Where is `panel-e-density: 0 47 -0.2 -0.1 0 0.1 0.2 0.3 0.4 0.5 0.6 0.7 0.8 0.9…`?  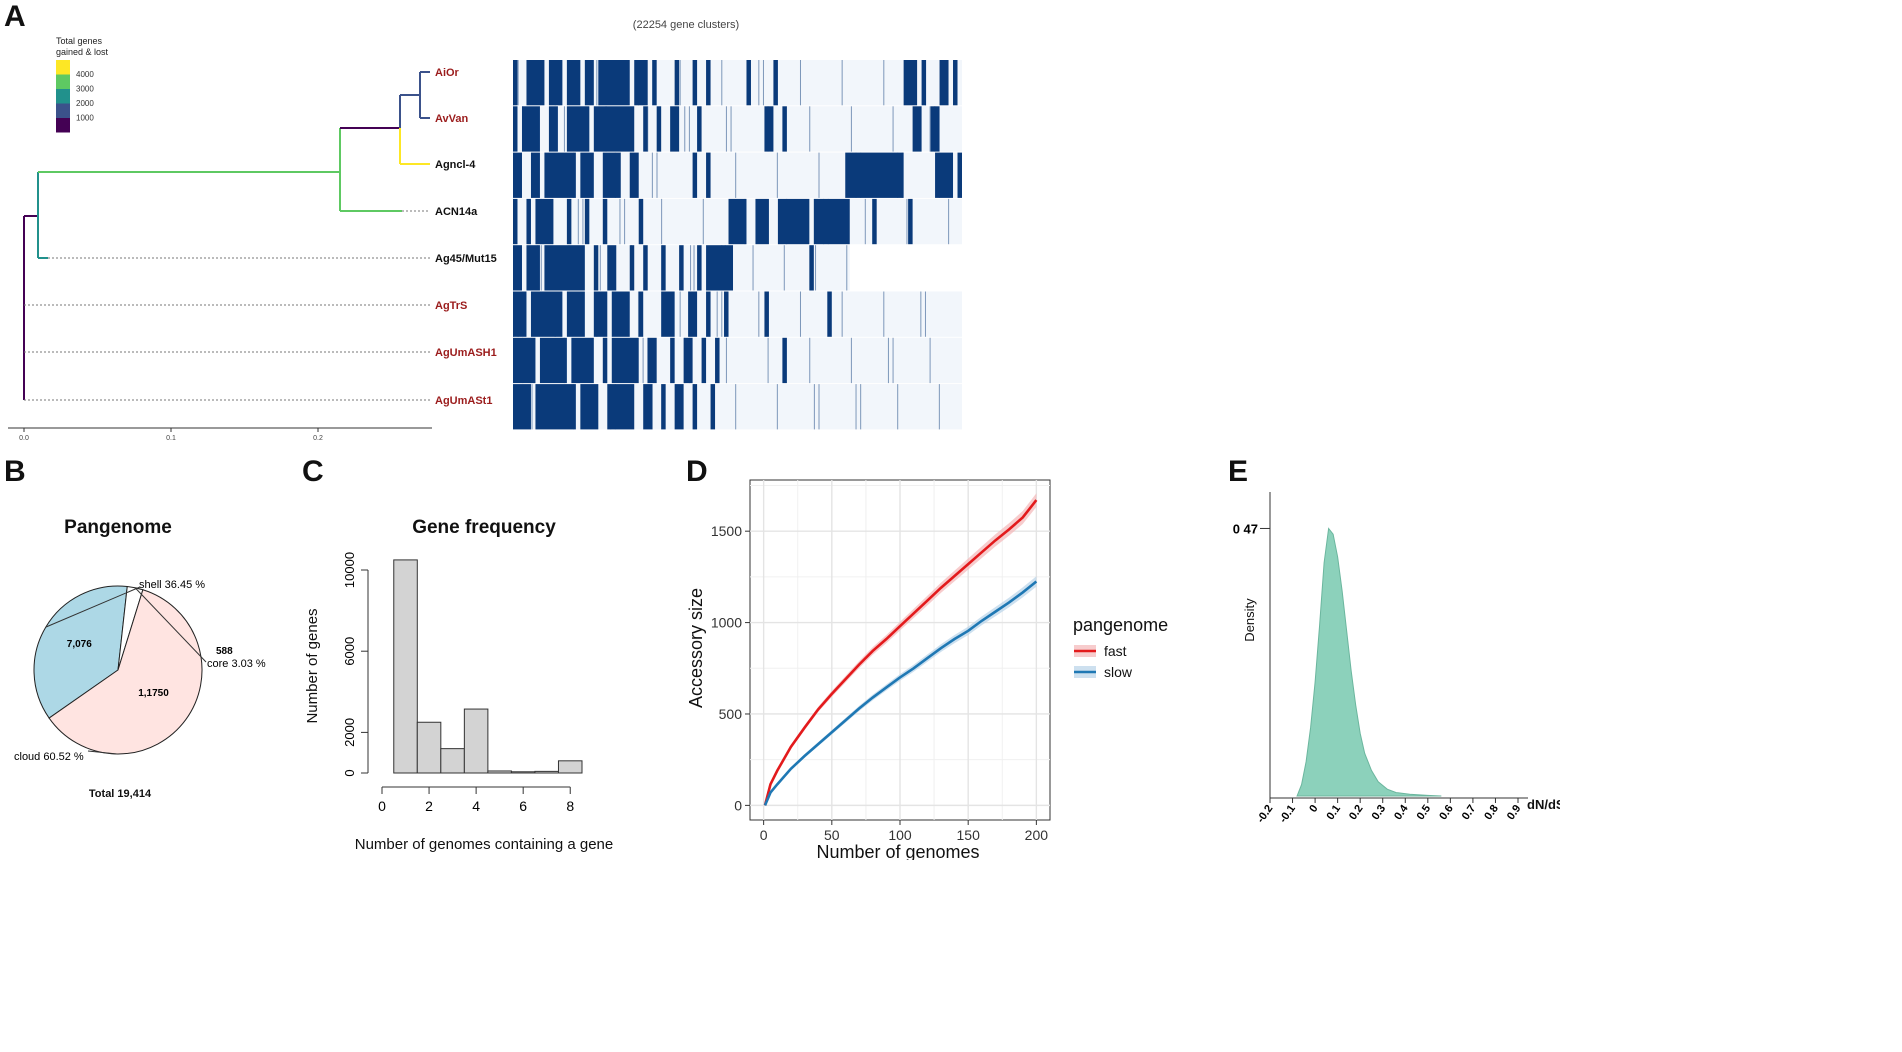 panel-e-density: 0 47 -0.2 -0.1 0 0.1 0.2 0.3 0.4 0.5 0.6 0.7 0.8 0.9… is located at coordinates (1396, 658).